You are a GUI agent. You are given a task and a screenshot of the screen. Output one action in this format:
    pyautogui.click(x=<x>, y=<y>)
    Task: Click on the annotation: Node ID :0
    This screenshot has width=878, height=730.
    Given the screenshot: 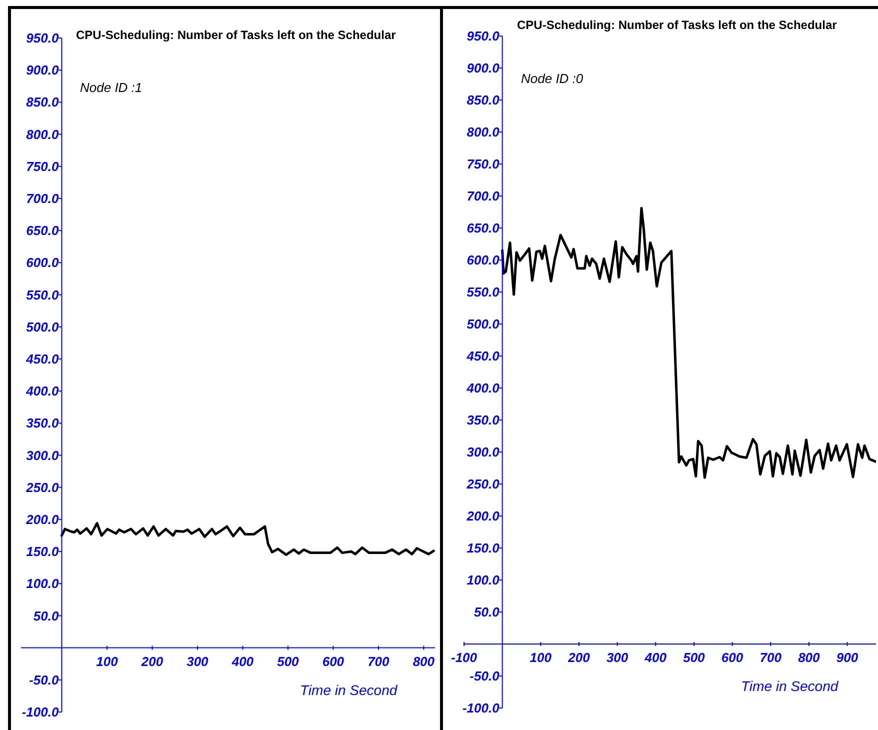 What is the action you would take?
    pyautogui.click(x=552, y=78)
    